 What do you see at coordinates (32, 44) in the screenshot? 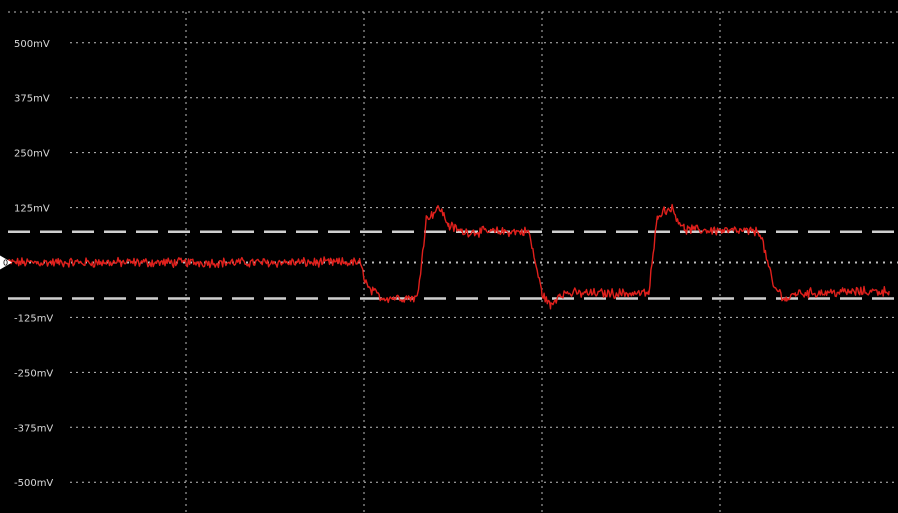
I see `y-tick-label: 500mV` at bounding box center [32, 44].